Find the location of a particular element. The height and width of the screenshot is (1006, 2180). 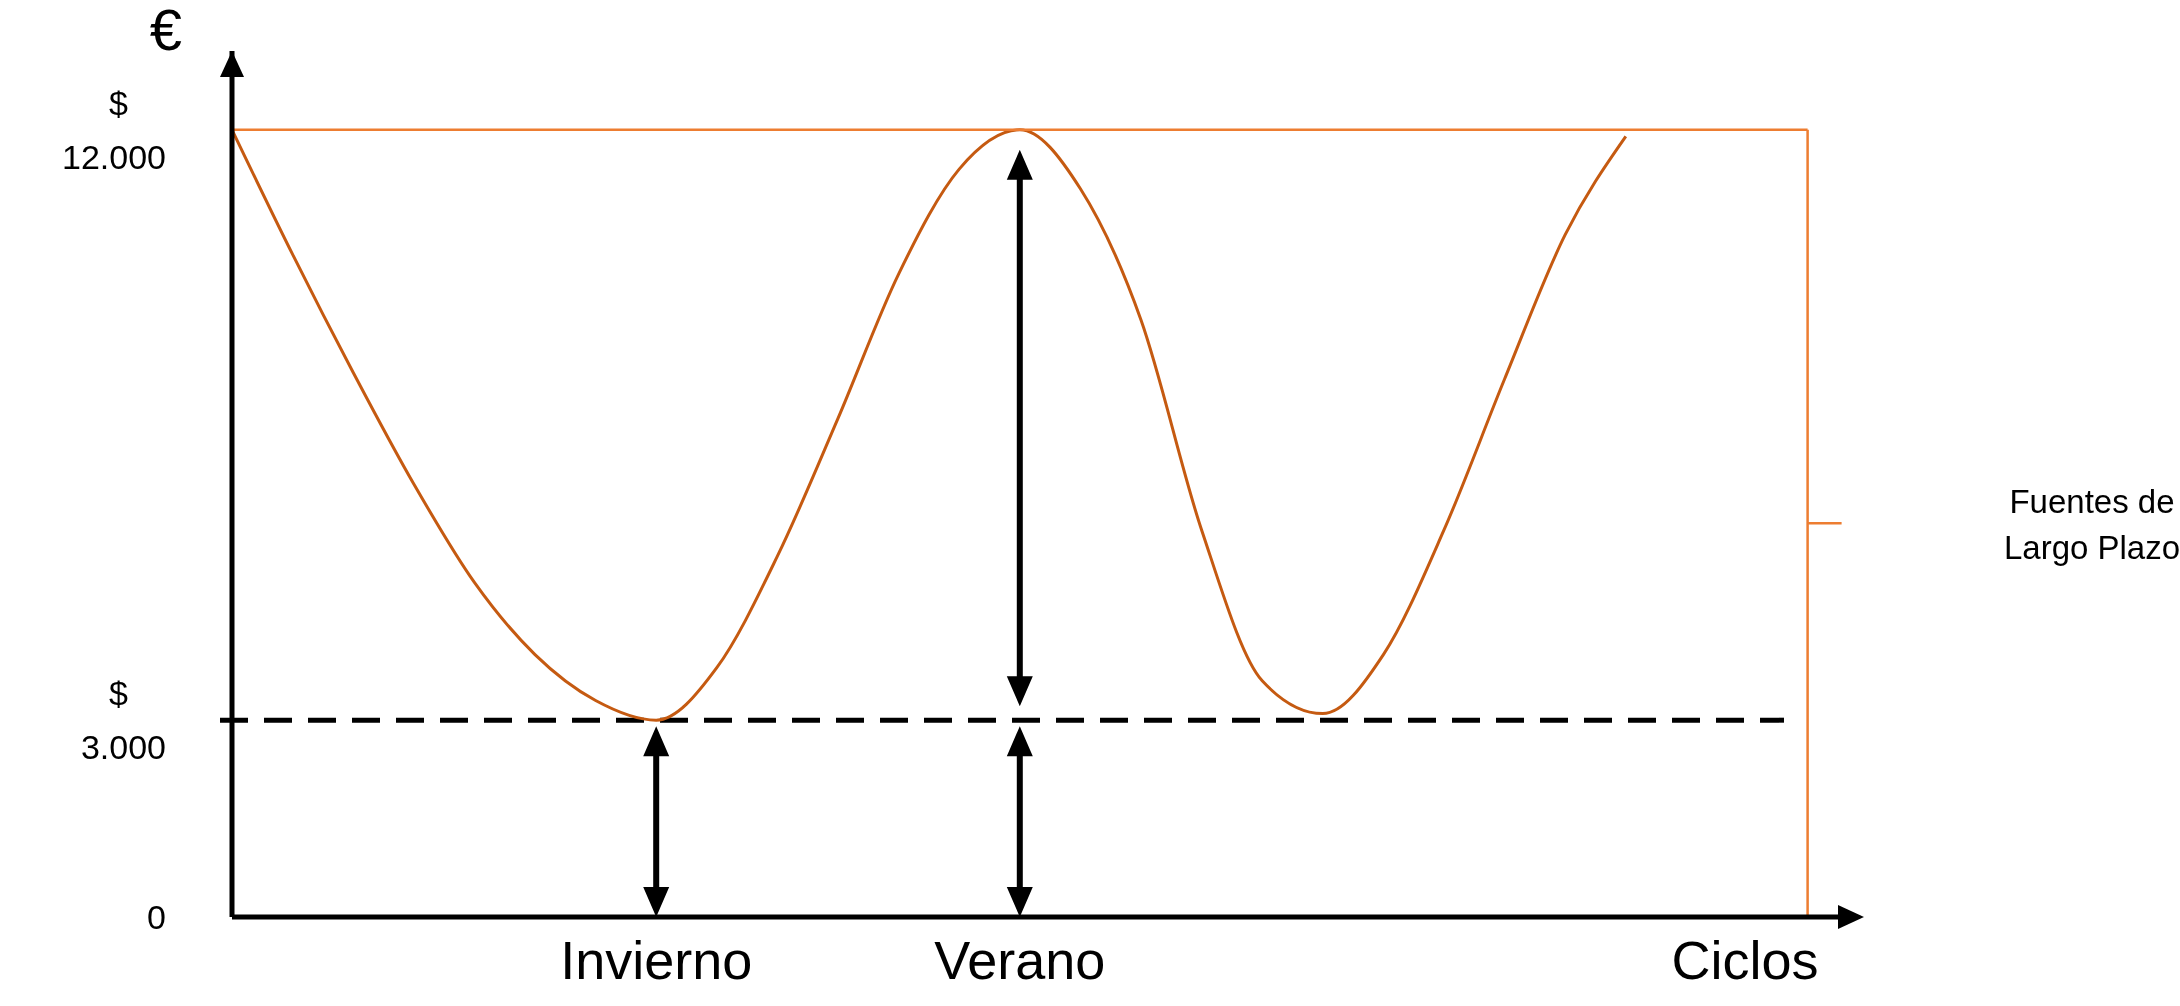

x-tick-label: Invierno is located at coordinates (656, 960).